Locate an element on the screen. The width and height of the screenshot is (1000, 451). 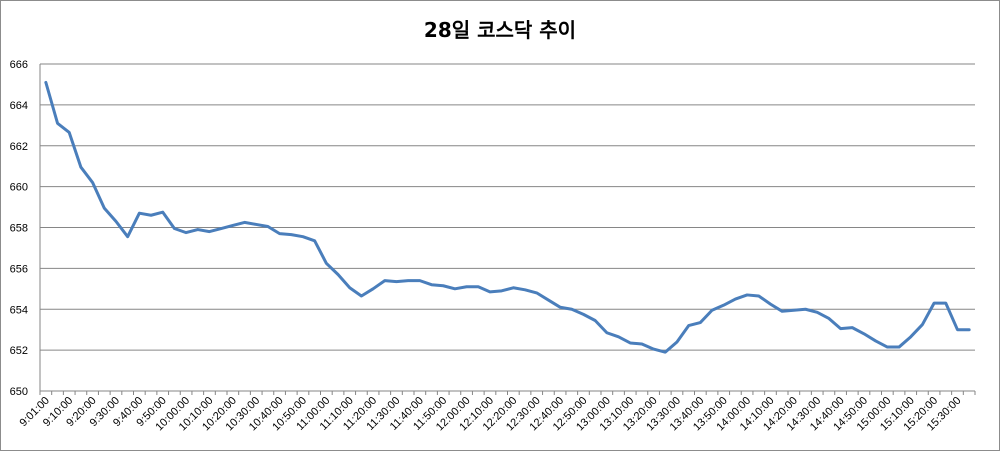
y-tick-label: 666 is located at coordinates (19, 65).